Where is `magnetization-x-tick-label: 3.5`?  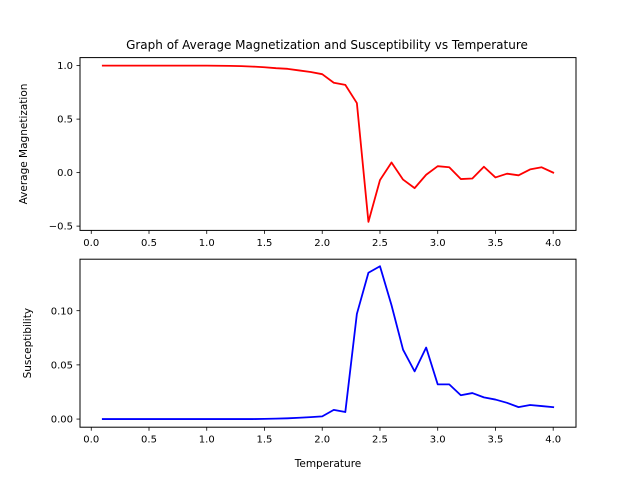
magnetization-x-tick-label: 3.5 is located at coordinates (495, 243).